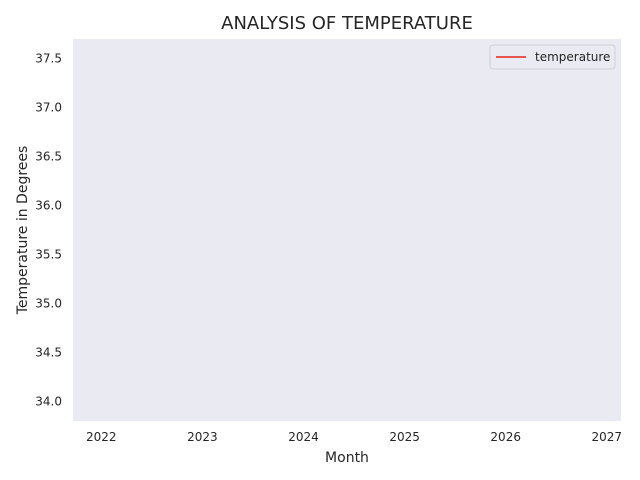 Image resolution: width=640 pixels, height=480 pixels. What do you see at coordinates (48, 108) in the screenshot?
I see `y-tick-label: 37.0` at bounding box center [48, 108].